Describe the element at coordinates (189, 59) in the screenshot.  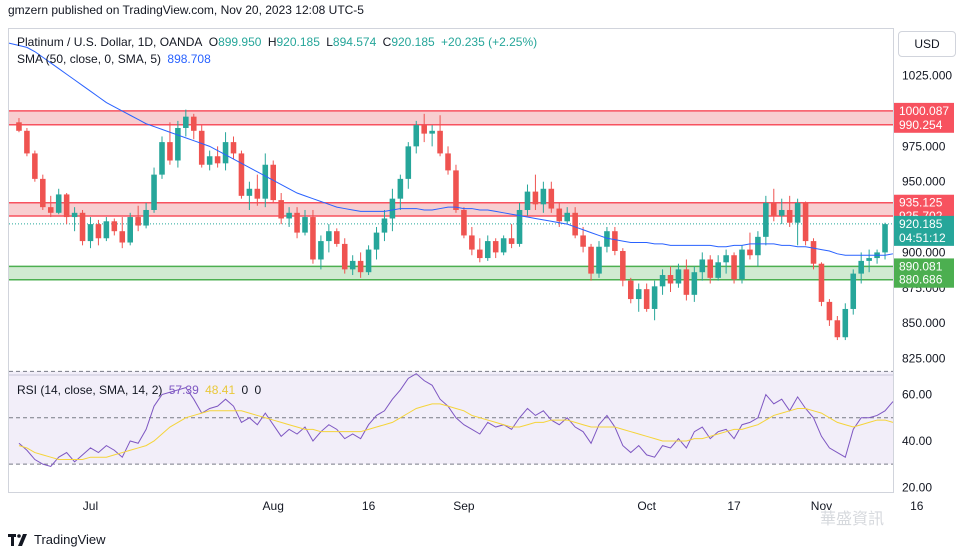
I see `sma-value: 898.708` at that location.